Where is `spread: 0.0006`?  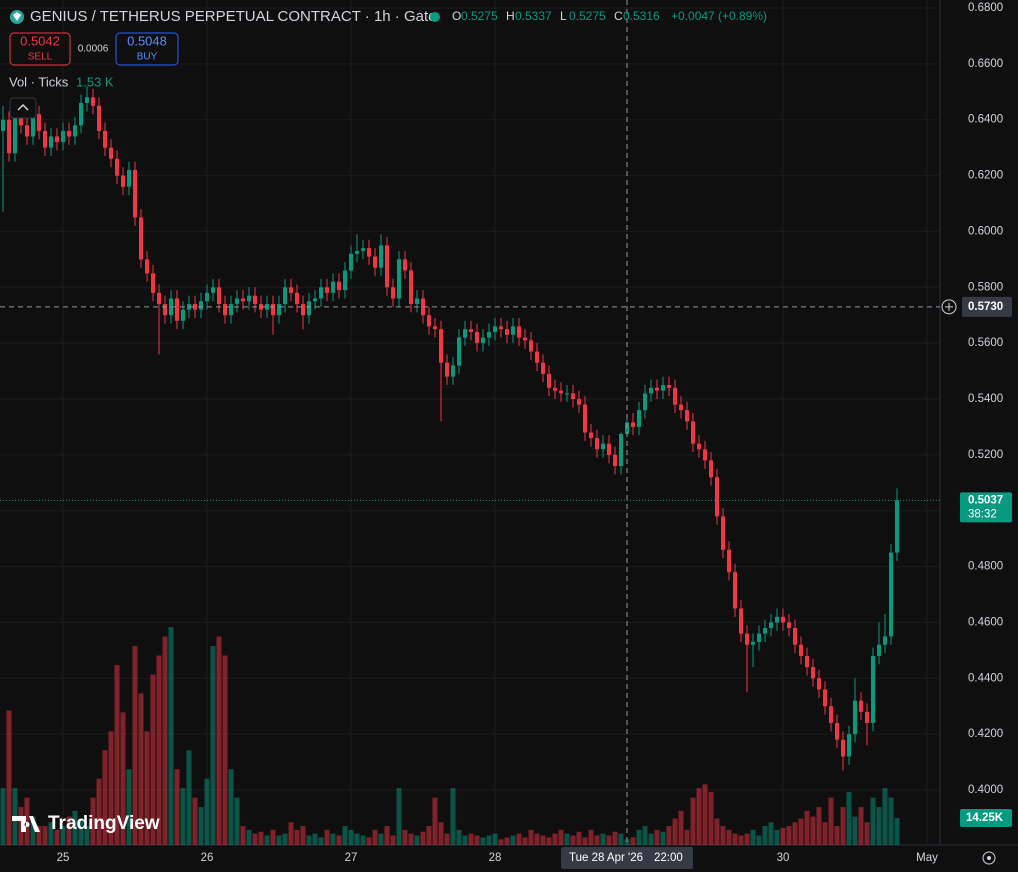 spread: 0.0006 is located at coordinates (93, 49).